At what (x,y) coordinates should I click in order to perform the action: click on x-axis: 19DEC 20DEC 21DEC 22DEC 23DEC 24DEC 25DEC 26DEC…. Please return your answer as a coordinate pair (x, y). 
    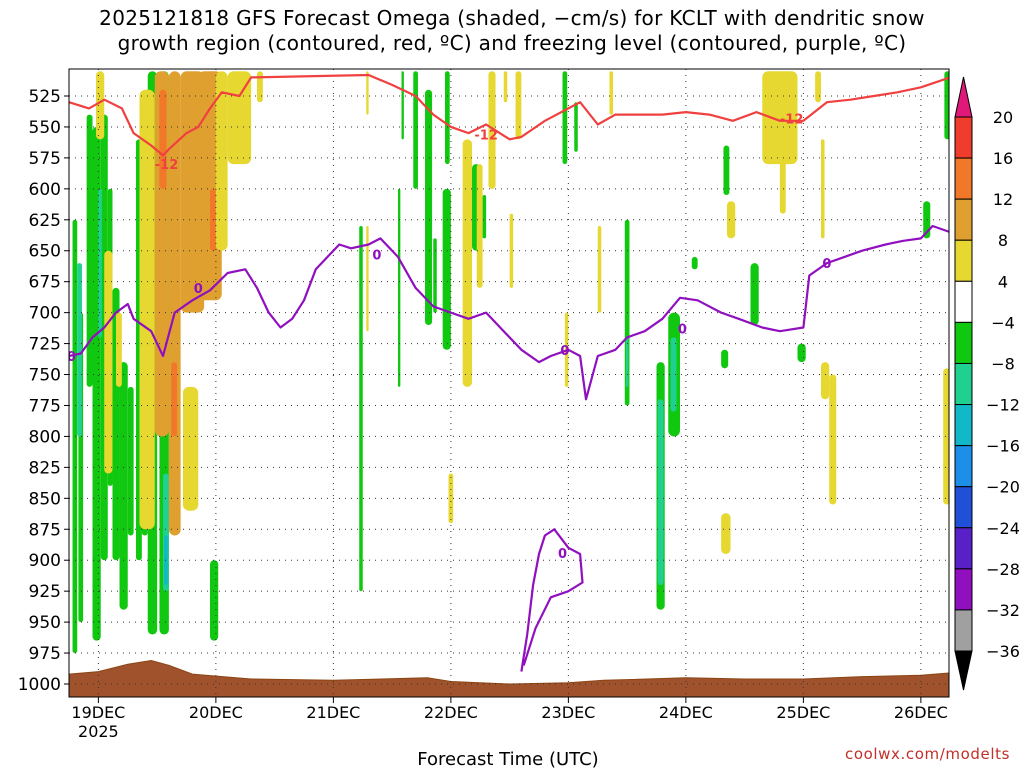
    Looking at the image, I should click on (509, 719).